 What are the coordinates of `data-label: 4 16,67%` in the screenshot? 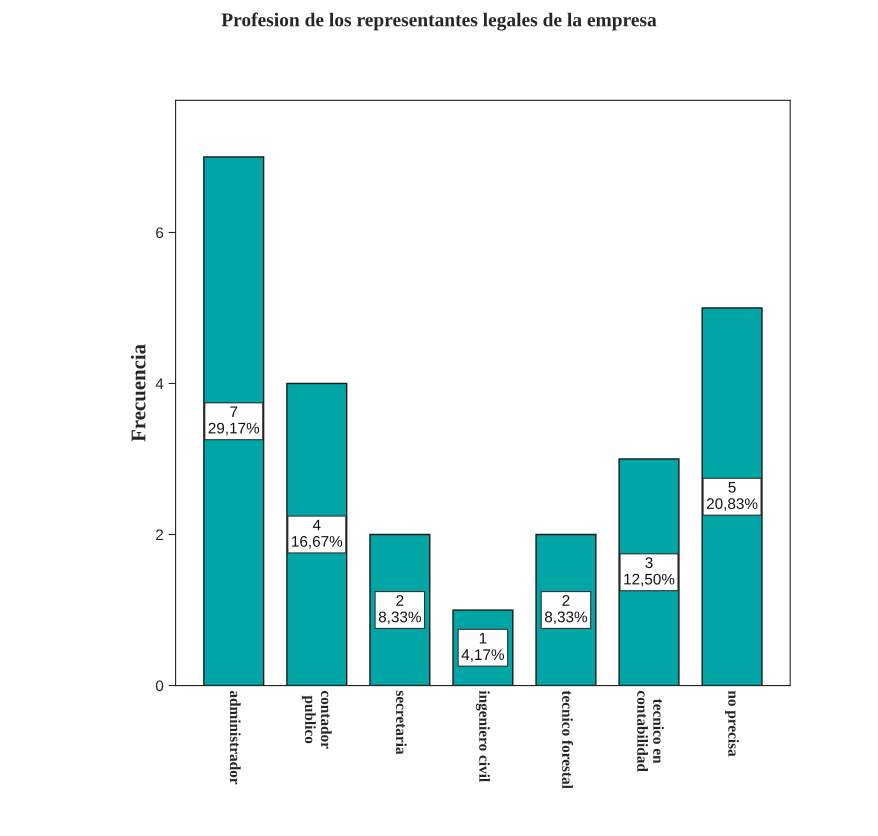 It's located at (317, 534).